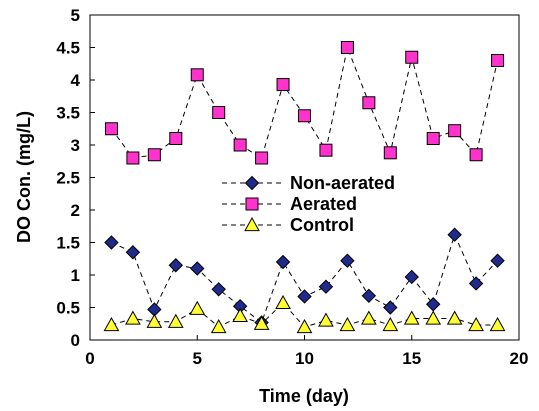 The image size is (539, 411). Describe the element at coordinates (75, 145) in the screenshot. I see `y-tick-label: 3` at that location.